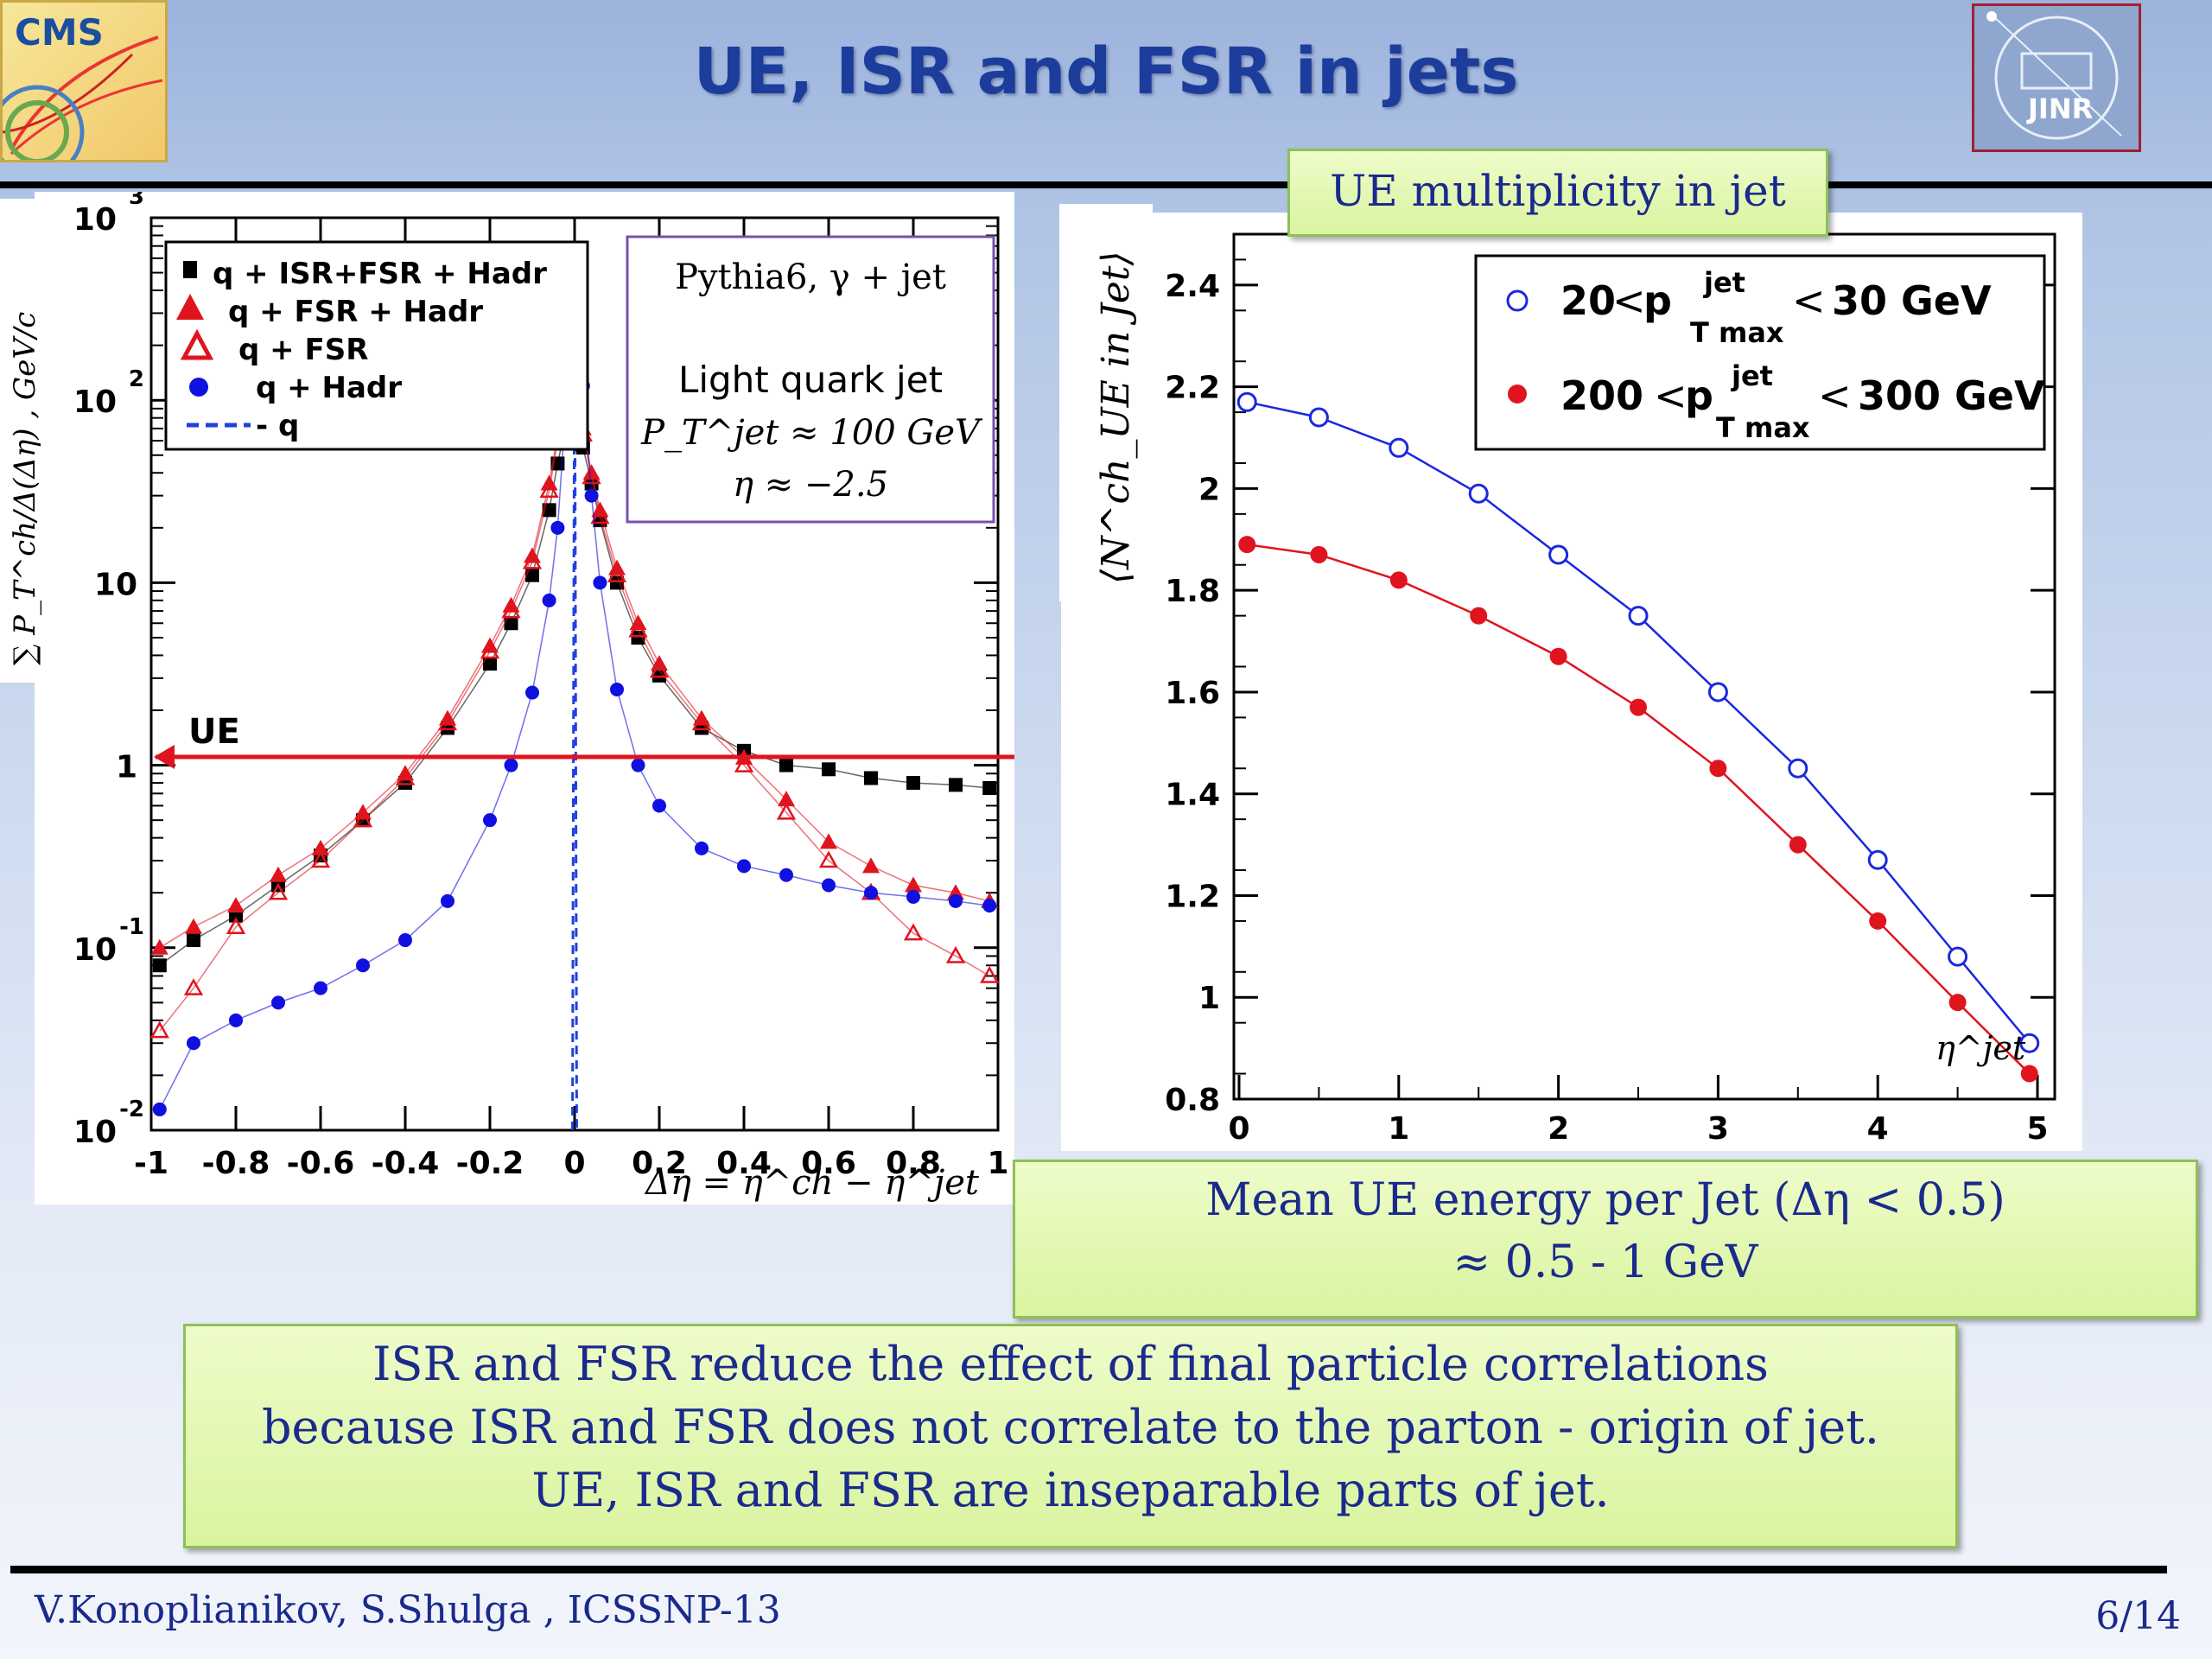 The width and height of the screenshot is (2212, 1659). I want to click on legend-marker-triangle, so click(190, 307).